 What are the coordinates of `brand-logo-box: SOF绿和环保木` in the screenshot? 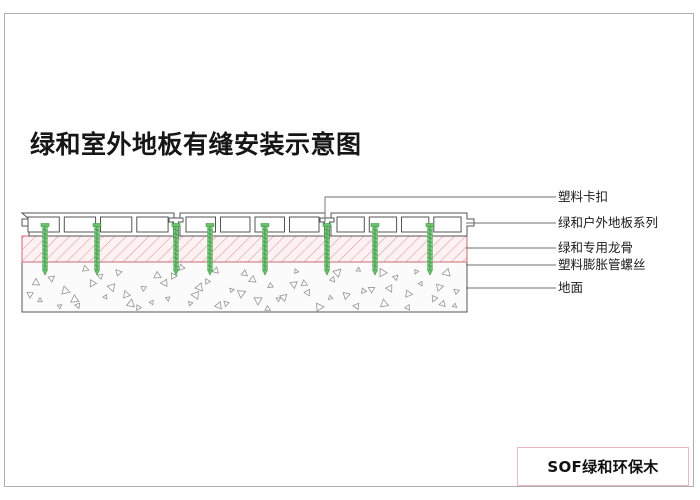 It's located at (603, 466).